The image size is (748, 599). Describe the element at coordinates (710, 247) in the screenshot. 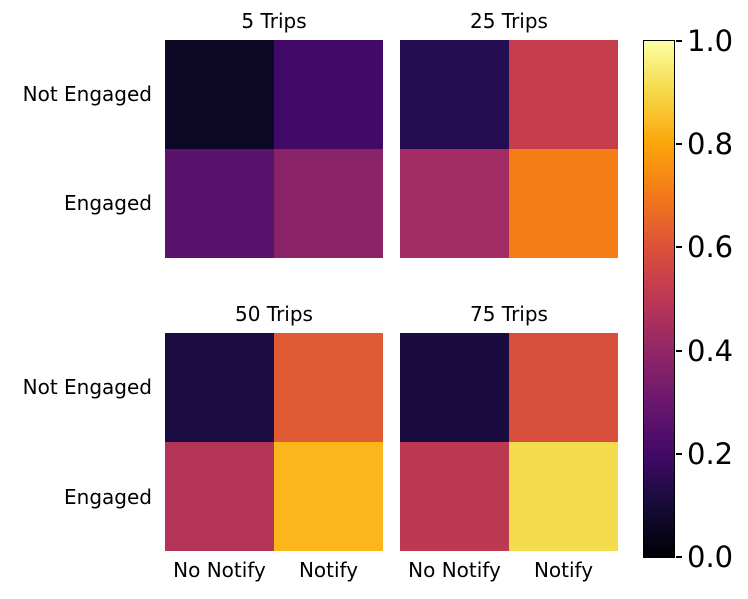

I see `colorbar-tick-label: 0.6` at that location.